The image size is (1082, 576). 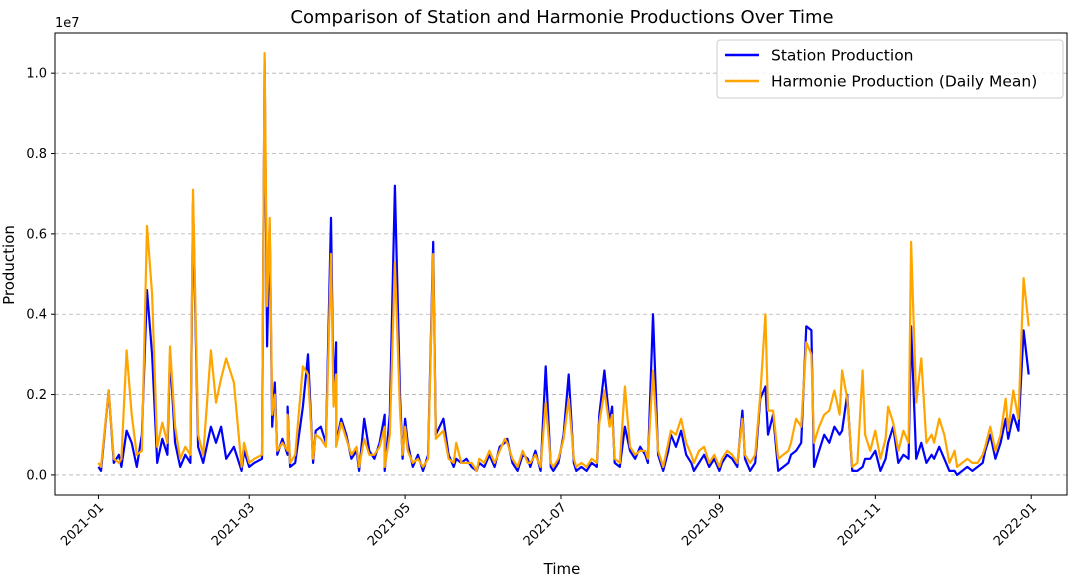 I want to click on y-tick-label: 0.6, so click(x=36, y=234).